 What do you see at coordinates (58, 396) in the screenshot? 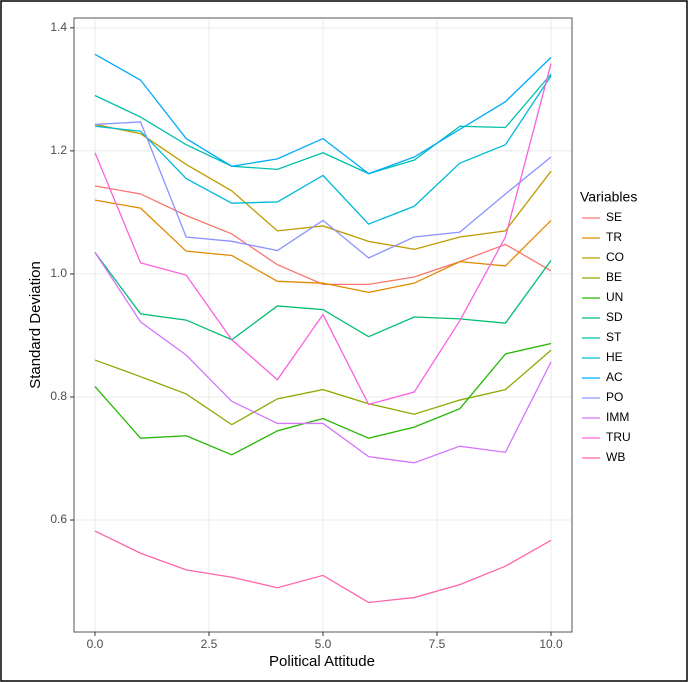
I see `y-tick-label: 0.8` at bounding box center [58, 396].